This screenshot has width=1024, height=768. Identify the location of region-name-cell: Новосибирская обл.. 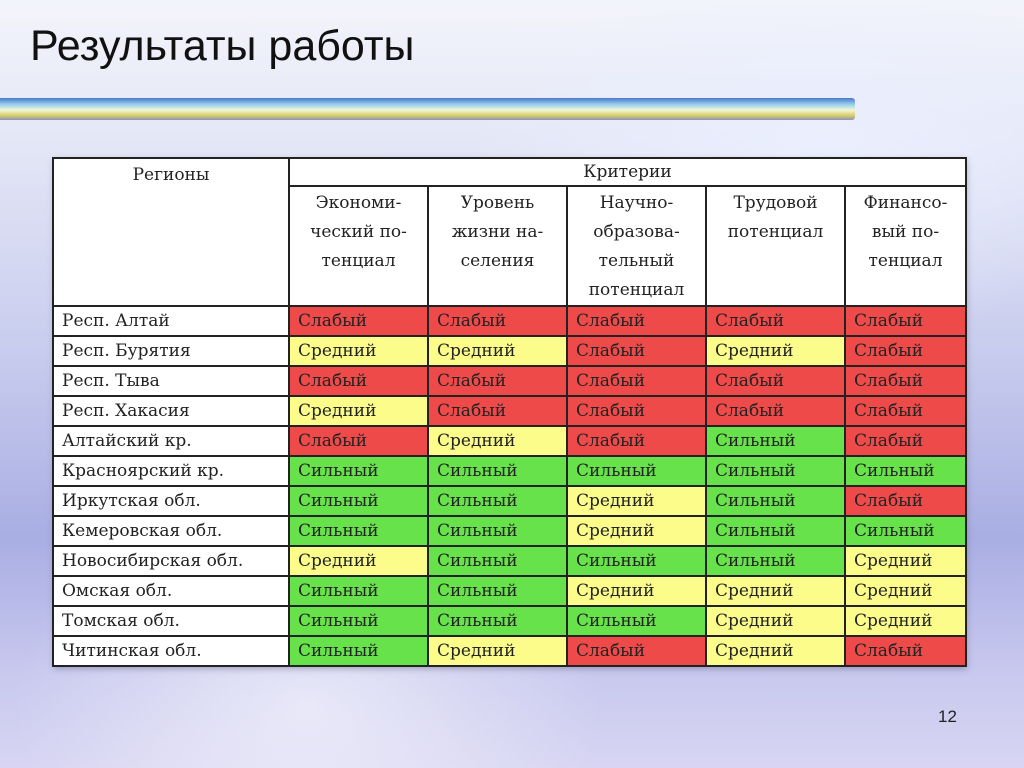
(171, 561).